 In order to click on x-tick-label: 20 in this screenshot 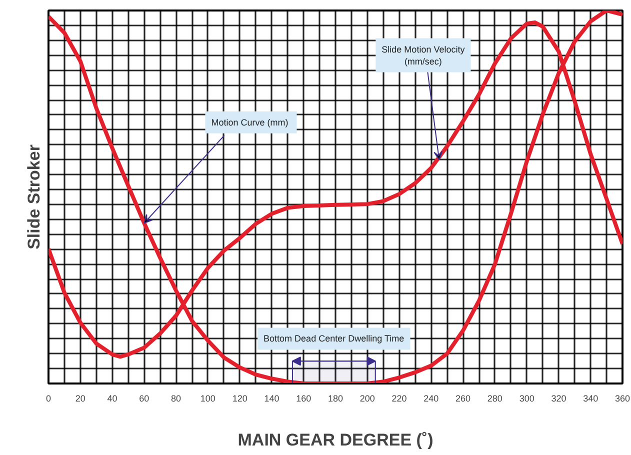, I will do `click(80, 399)`.